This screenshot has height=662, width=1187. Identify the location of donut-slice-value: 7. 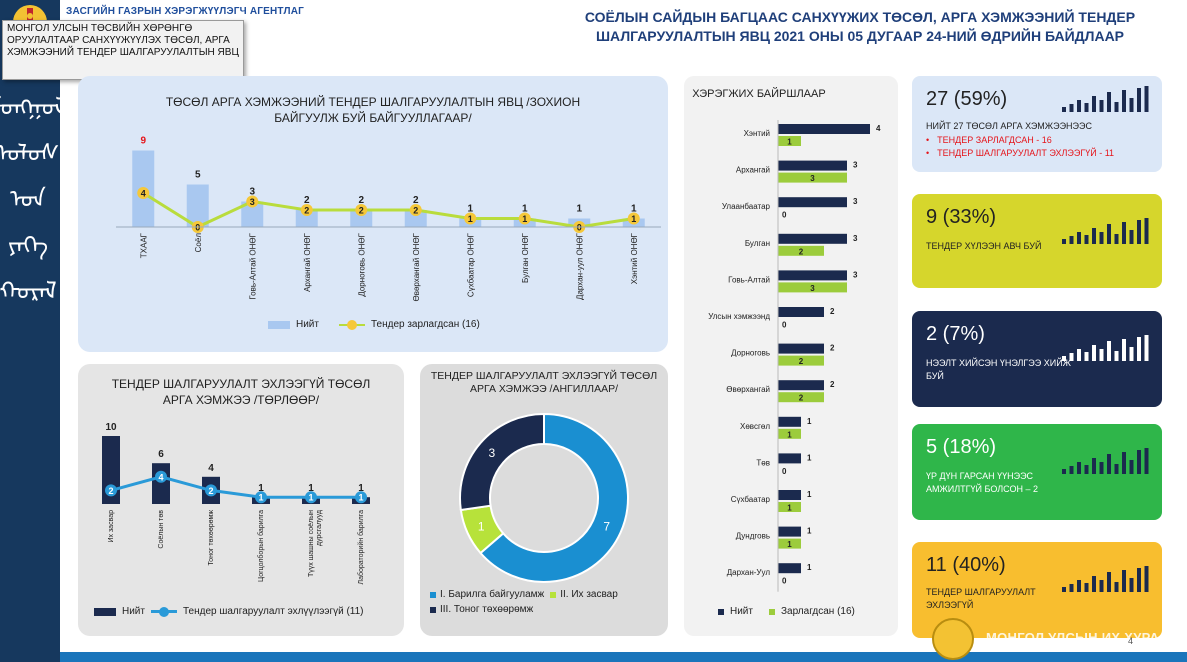
(606, 527).